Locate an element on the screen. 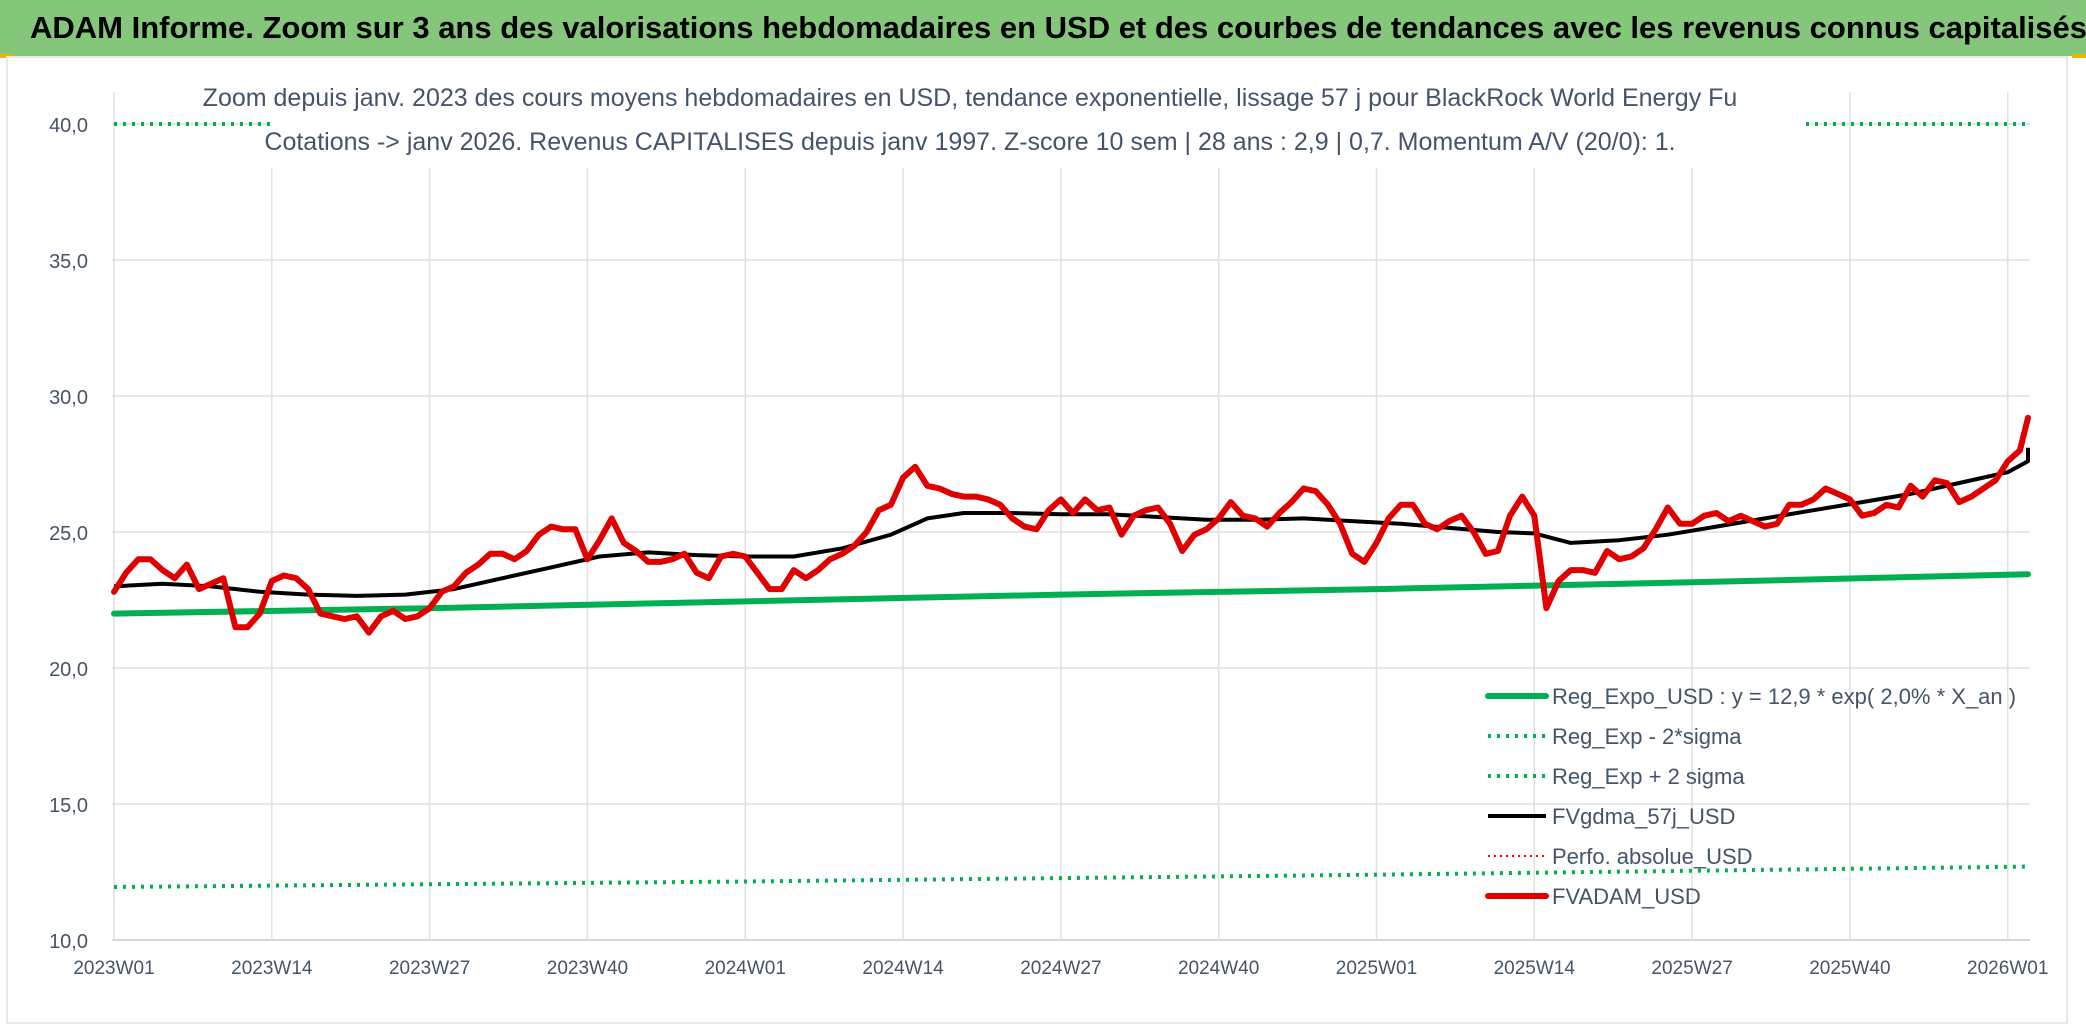 This screenshot has height=1031, width=2086. x-tick-label: 2024W14 is located at coordinates (903, 968).